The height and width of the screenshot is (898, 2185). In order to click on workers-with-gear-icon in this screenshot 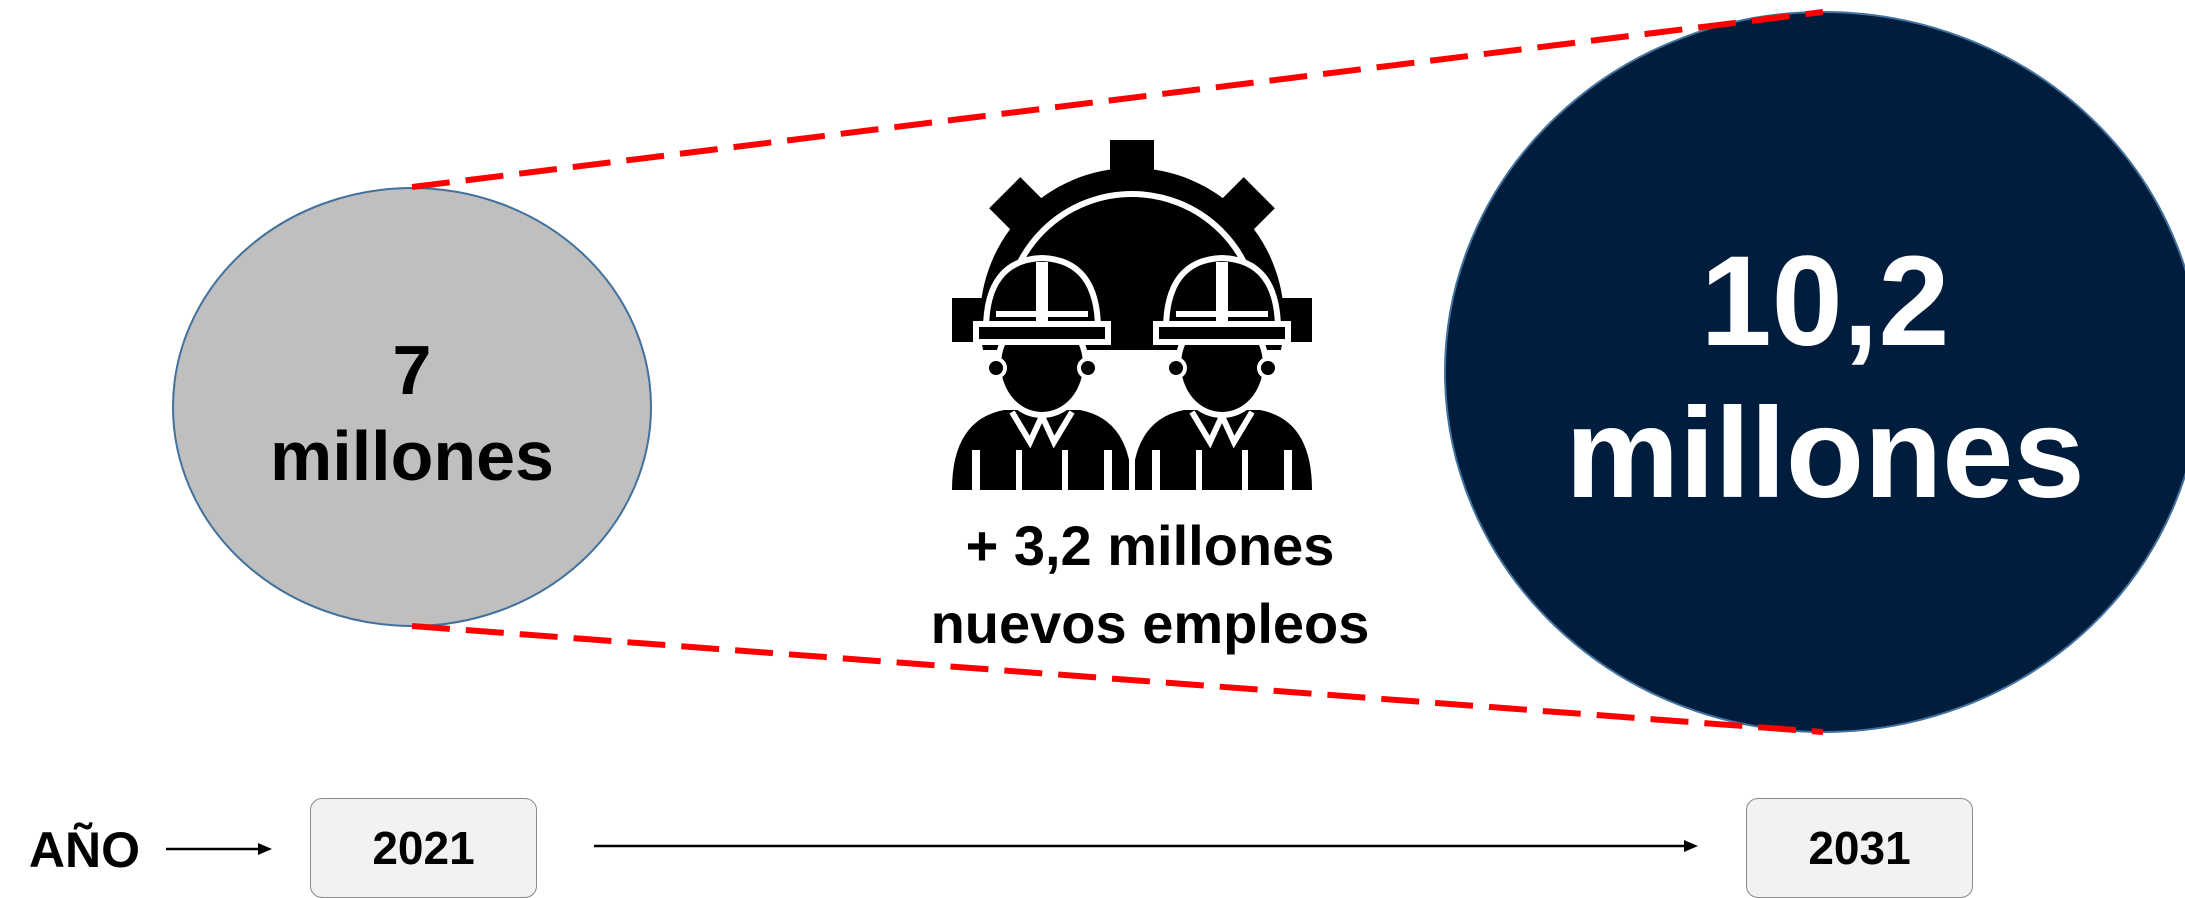, I will do `click(1132, 335)`.